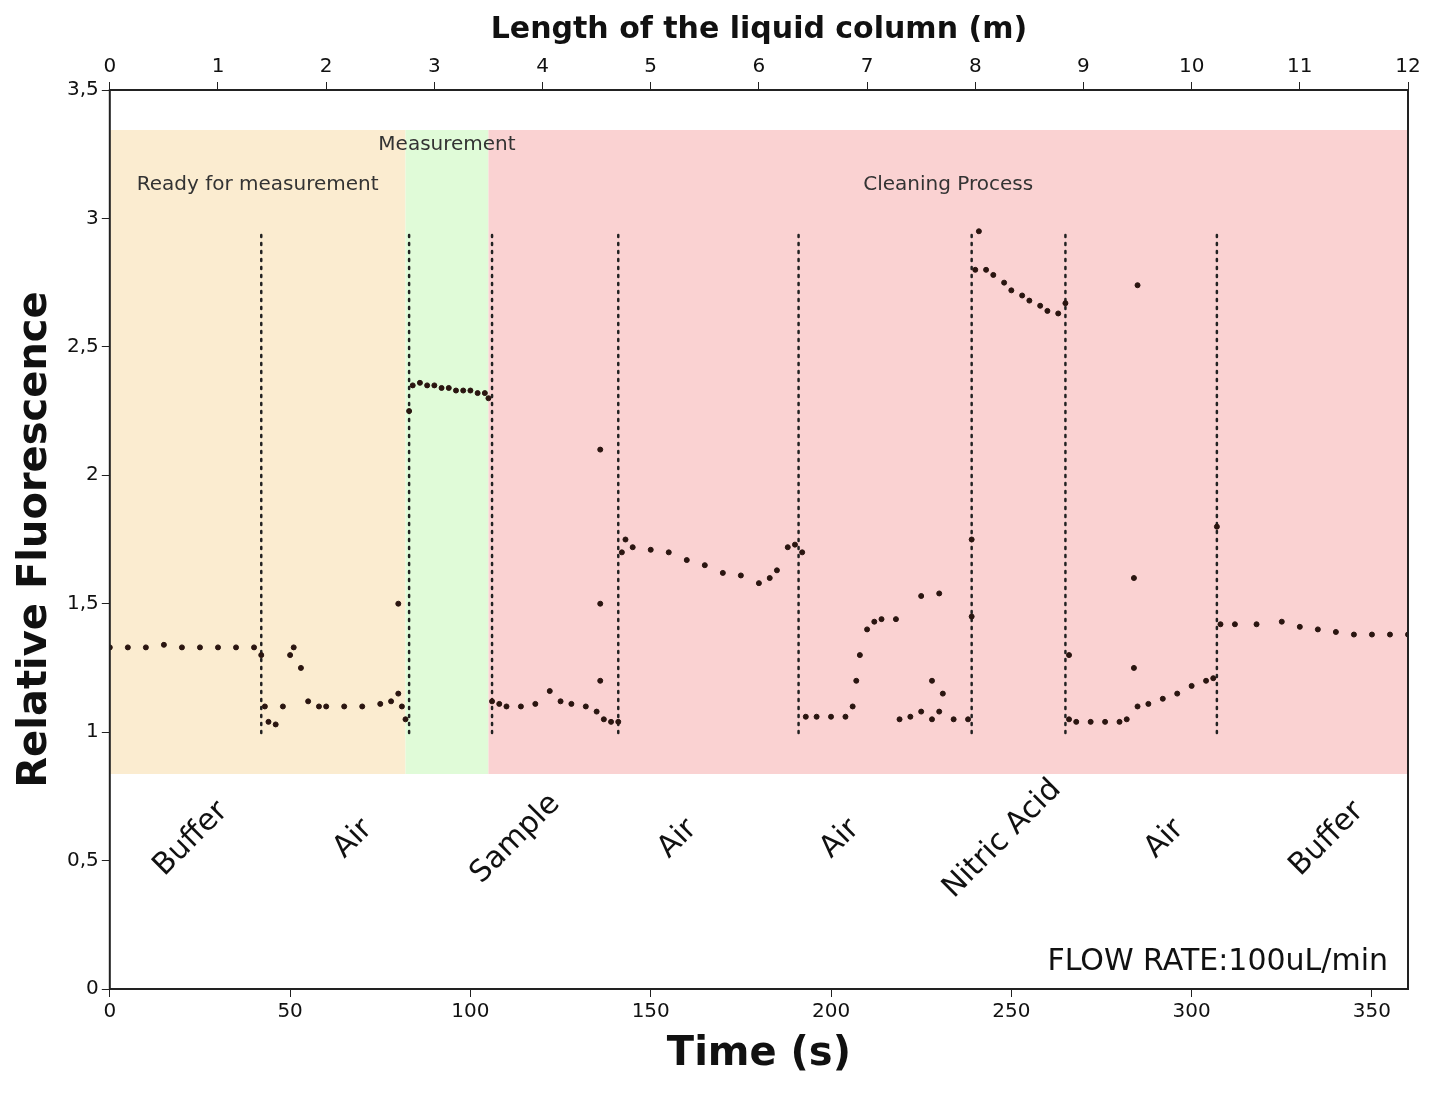  What do you see at coordinates (758, 1051) in the screenshot?
I see `x-axis-title: Time (s)` at bounding box center [758, 1051].